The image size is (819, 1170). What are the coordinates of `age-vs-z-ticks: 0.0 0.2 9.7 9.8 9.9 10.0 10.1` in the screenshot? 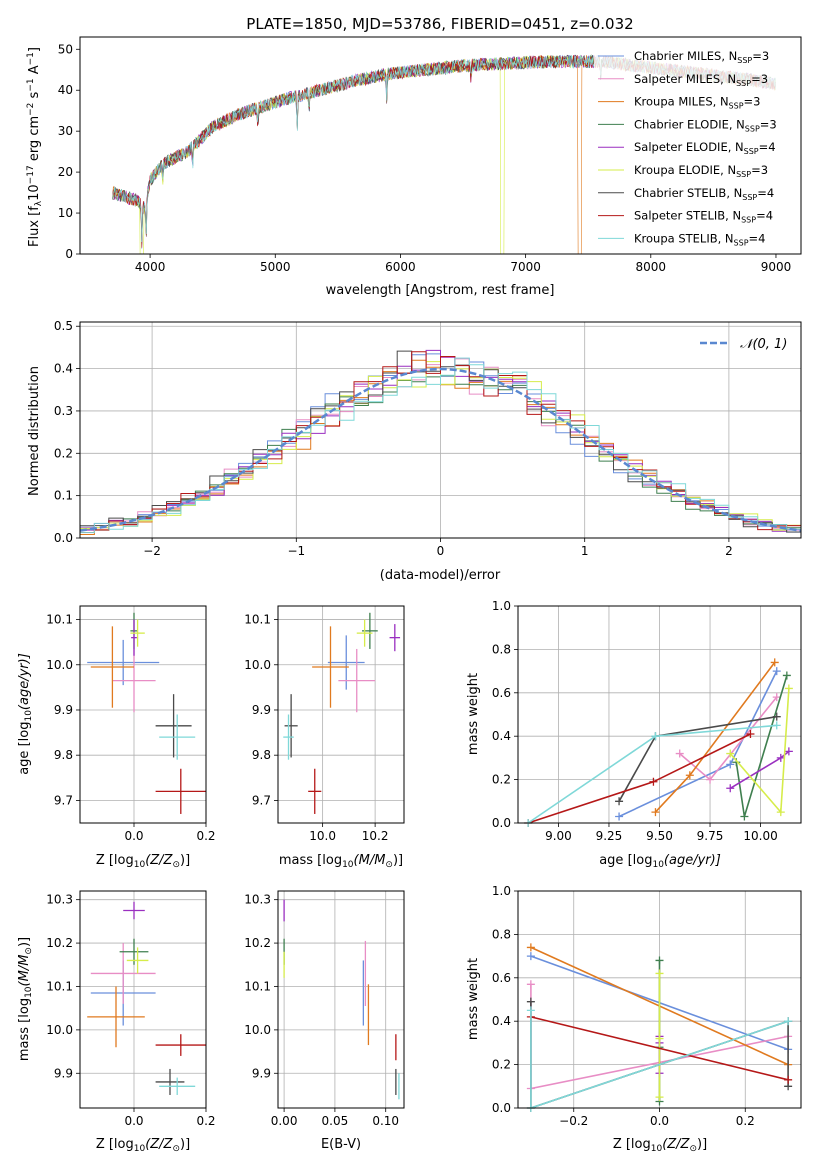 It's located at (130, 728).